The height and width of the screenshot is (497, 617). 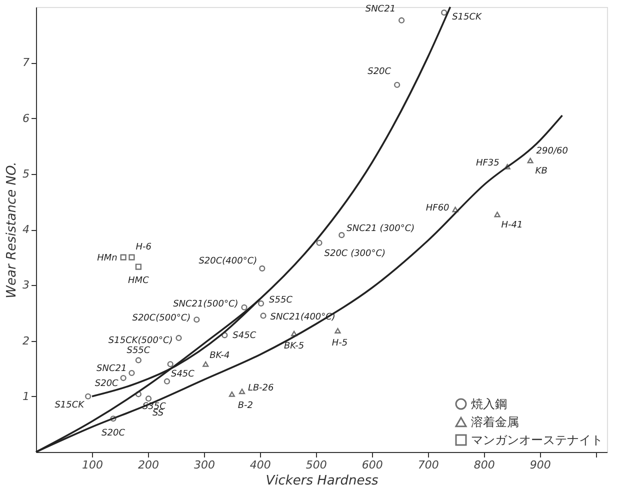 I want to click on x-tick-label: 200, so click(x=148, y=465).